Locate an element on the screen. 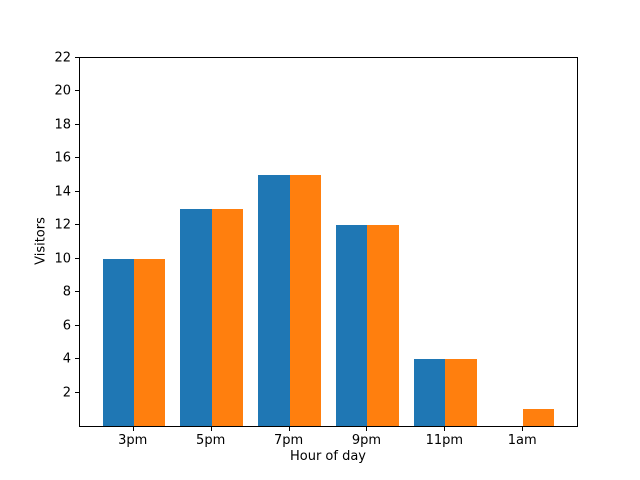  bar-blue-series-7pm is located at coordinates (274, 300).